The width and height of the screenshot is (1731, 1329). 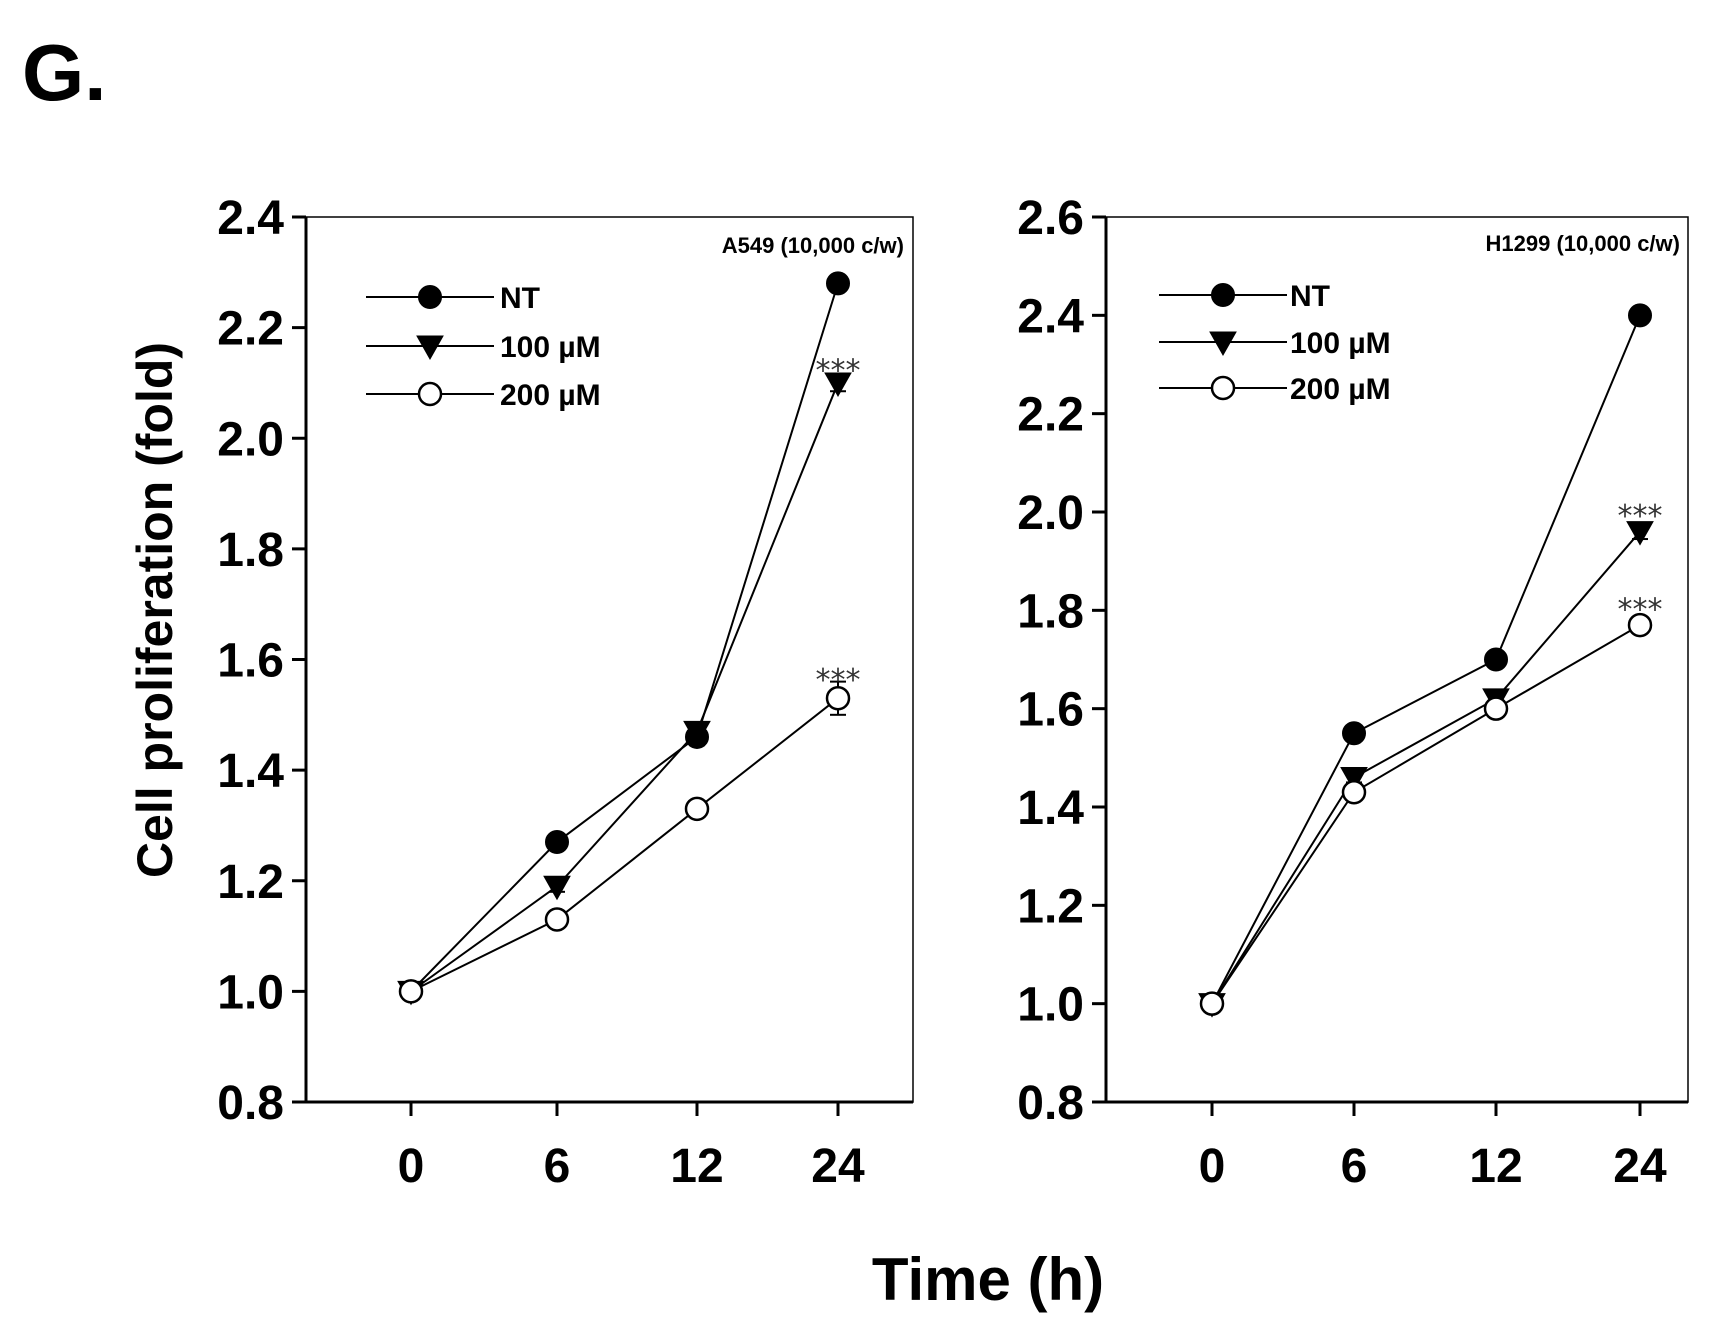 What do you see at coordinates (1583, 243) in the screenshot?
I see `chart-title: H1299 (10,000 c/w)` at bounding box center [1583, 243].